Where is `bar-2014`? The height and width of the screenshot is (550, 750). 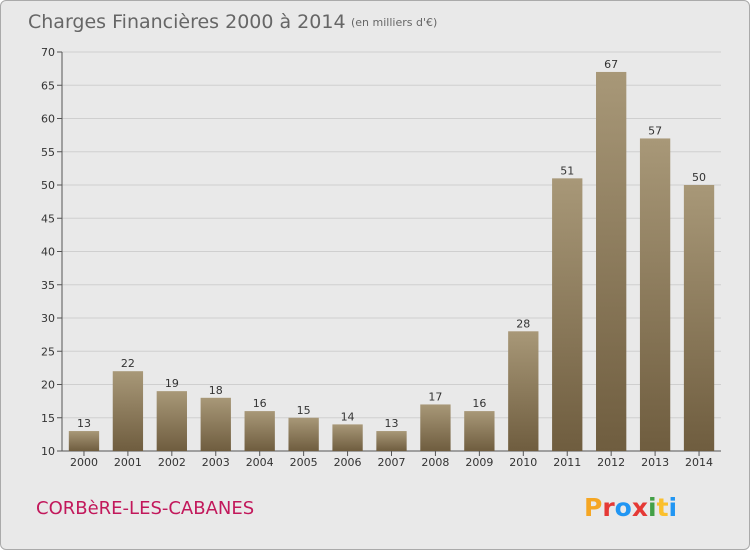 bar-2014 is located at coordinates (699, 318).